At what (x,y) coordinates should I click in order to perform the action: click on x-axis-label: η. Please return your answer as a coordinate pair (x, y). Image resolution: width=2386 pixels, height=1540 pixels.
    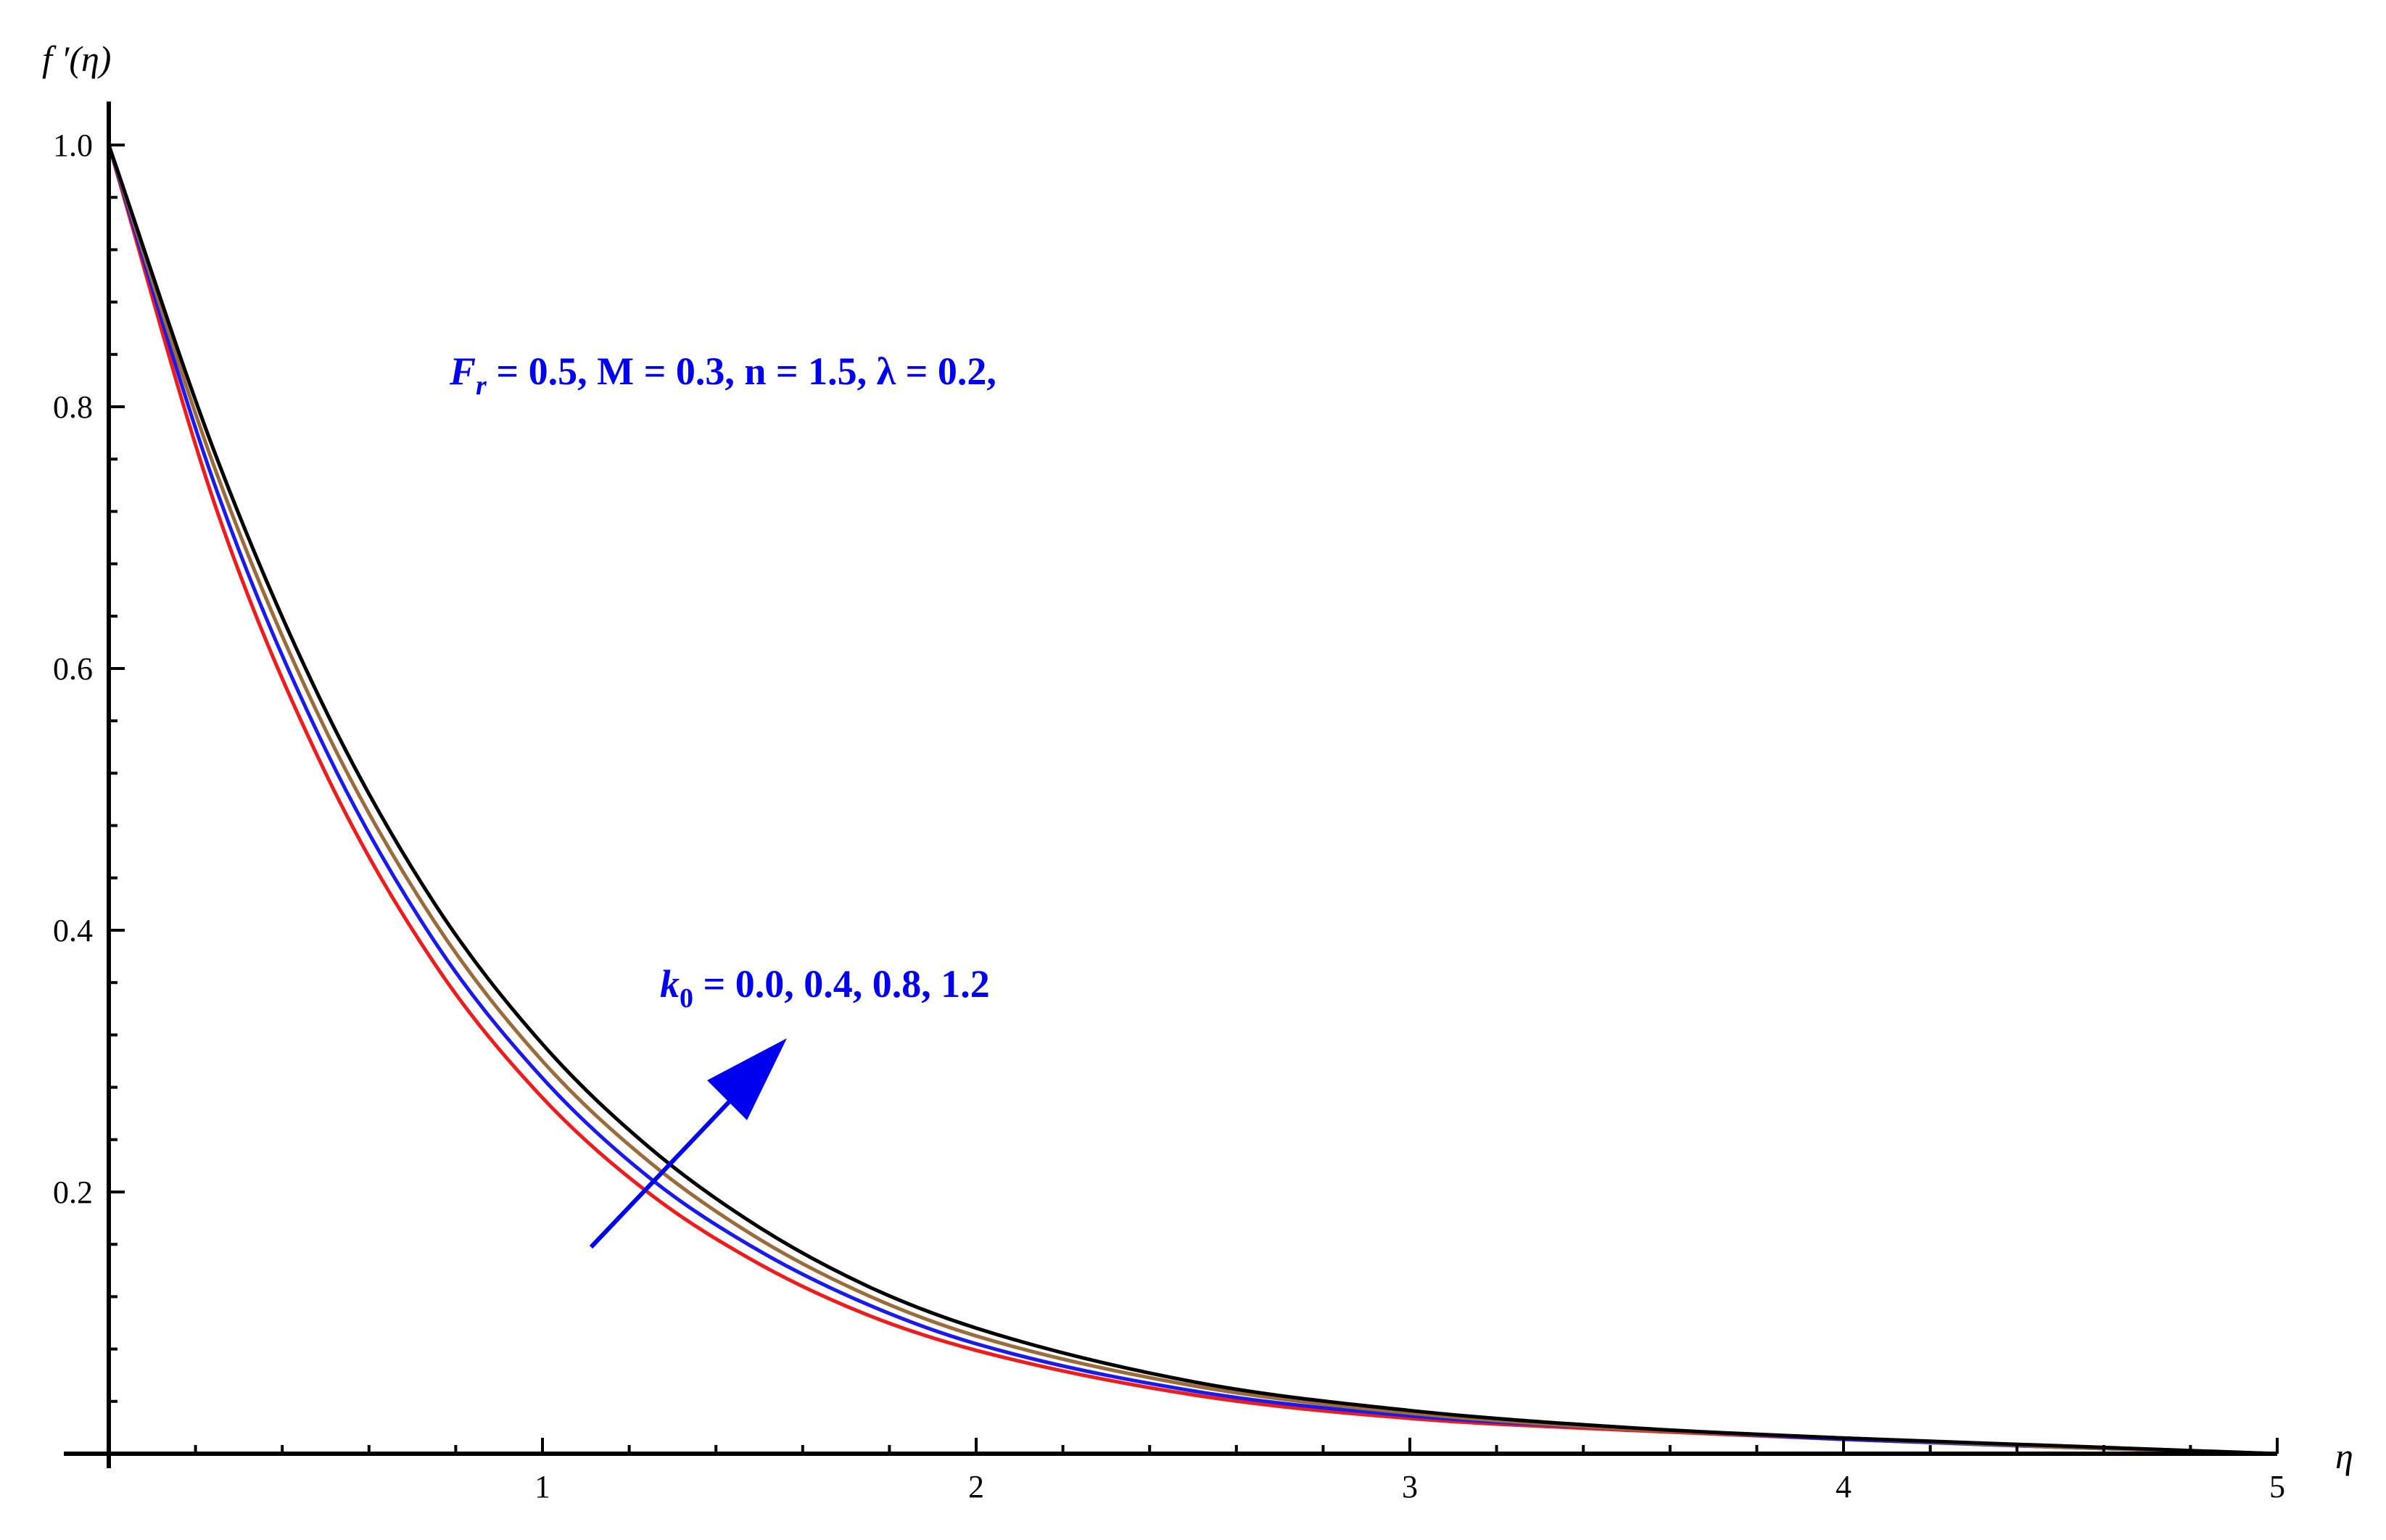
    Looking at the image, I should click on (2344, 1456).